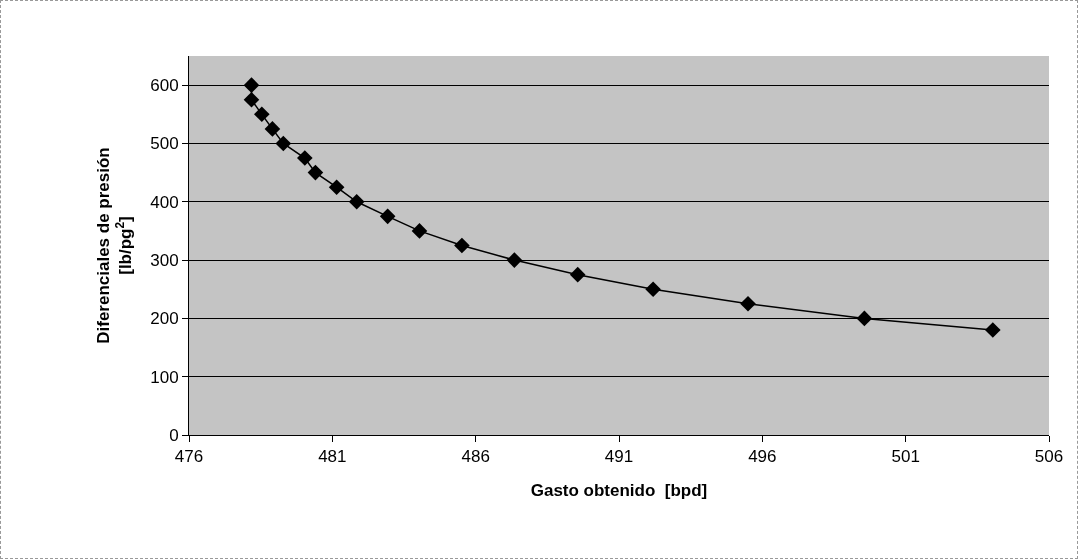 Image resolution: width=1078 pixels, height=559 pixels. Describe the element at coordinates (174, 435) in the screenshot. I see `y-tick-label: 0` at that location.